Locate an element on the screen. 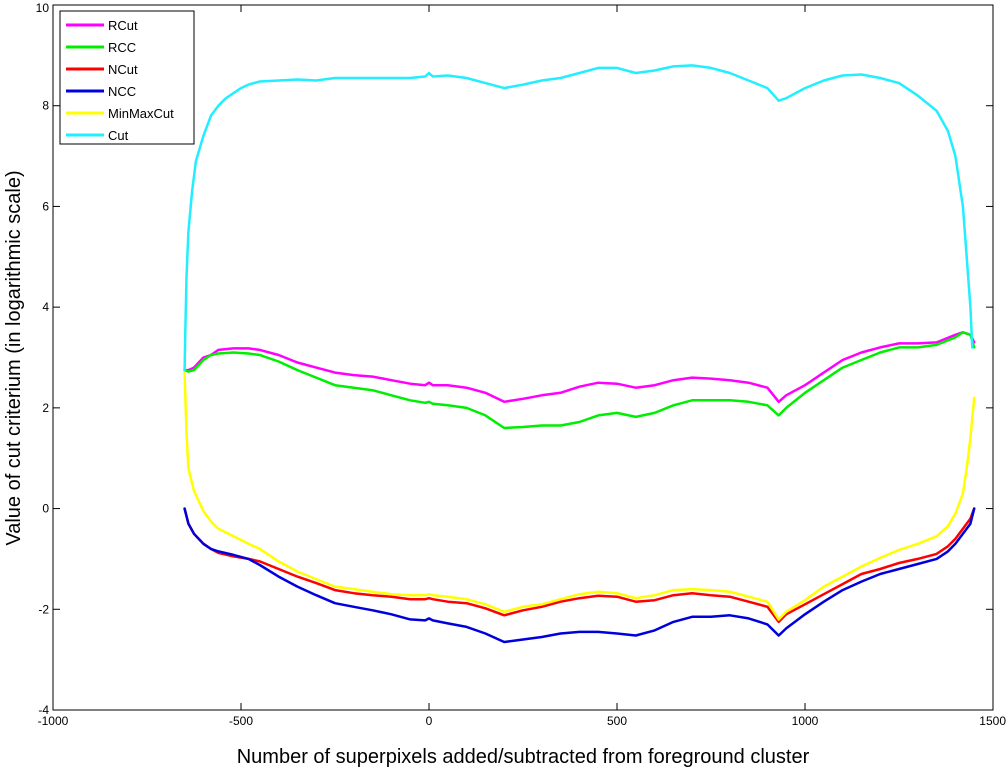 Image resolution: width=1008 pixels, height=770 pixels. y-tick-label: 2 is located at coordinates (45, 408).